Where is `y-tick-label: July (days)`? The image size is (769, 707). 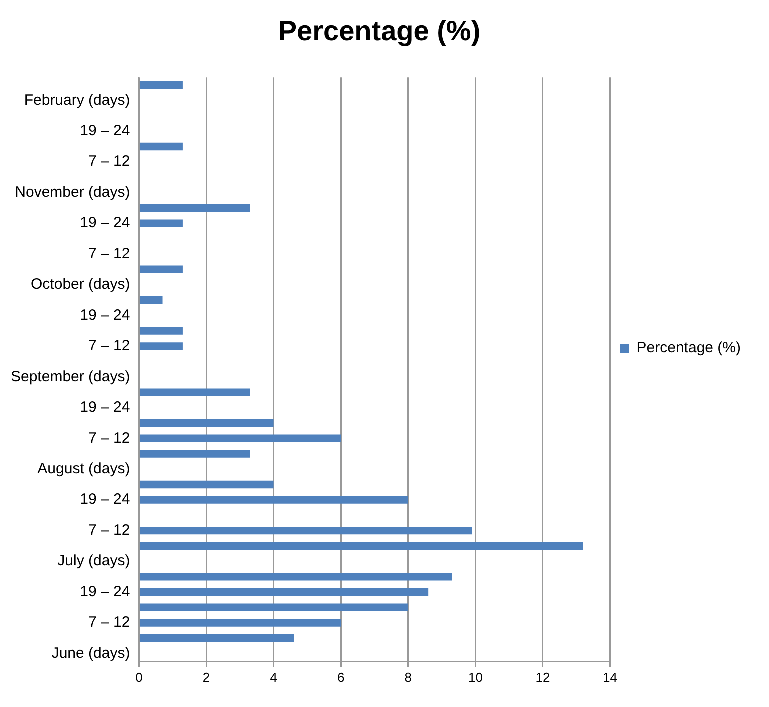 y-tick-label: July (days) is located at coordinates (94, 561).